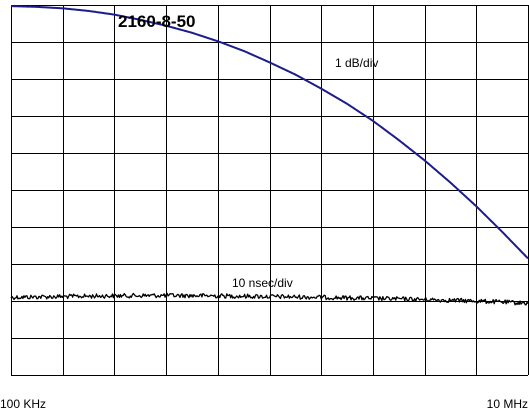  Describe the element at coordinates (23, 404) in the screenshot. I see `x-tick-label-start: 100 KHz` at that location.